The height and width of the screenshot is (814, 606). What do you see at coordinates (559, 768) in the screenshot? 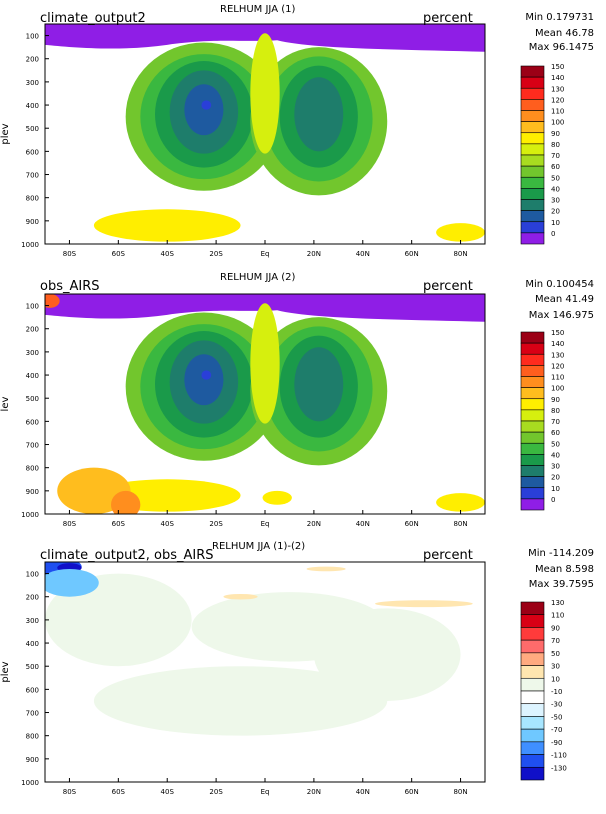
I see `colorbar-label: -130` at bounding box center [559, 768].